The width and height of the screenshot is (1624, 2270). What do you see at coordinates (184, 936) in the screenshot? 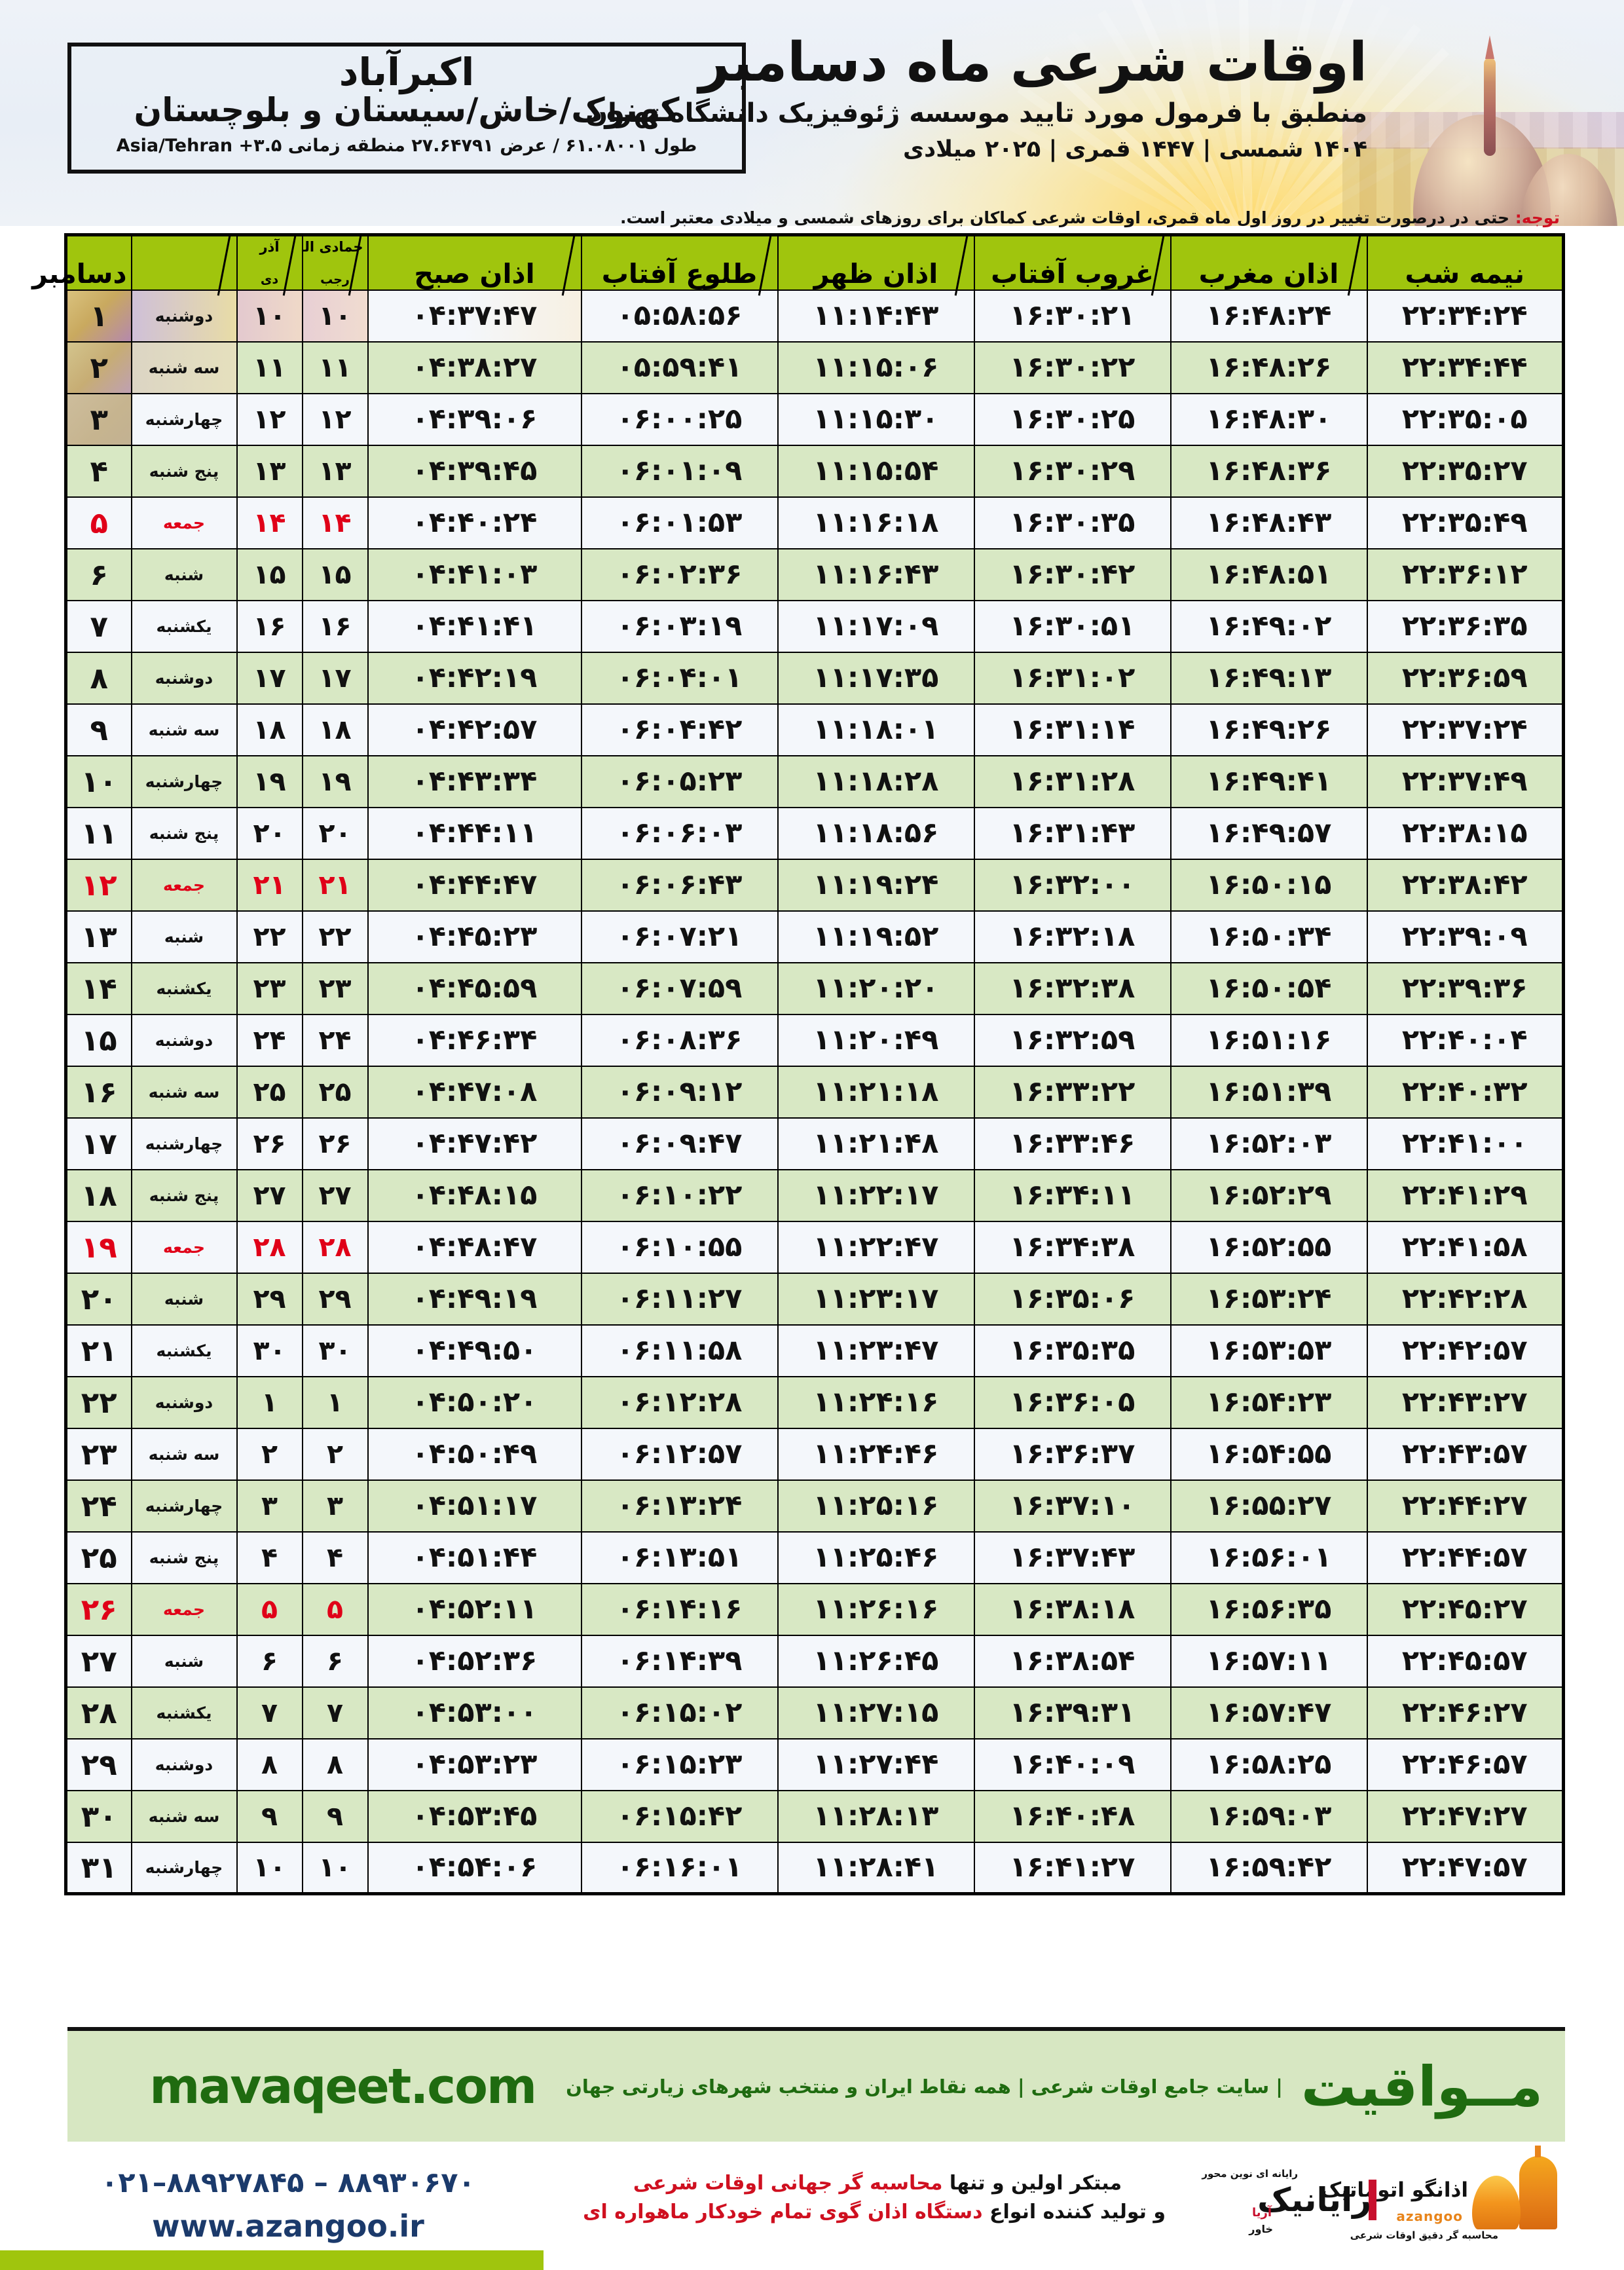
I see `cell-weekday: شنبه` at bounding box center [184, 936].